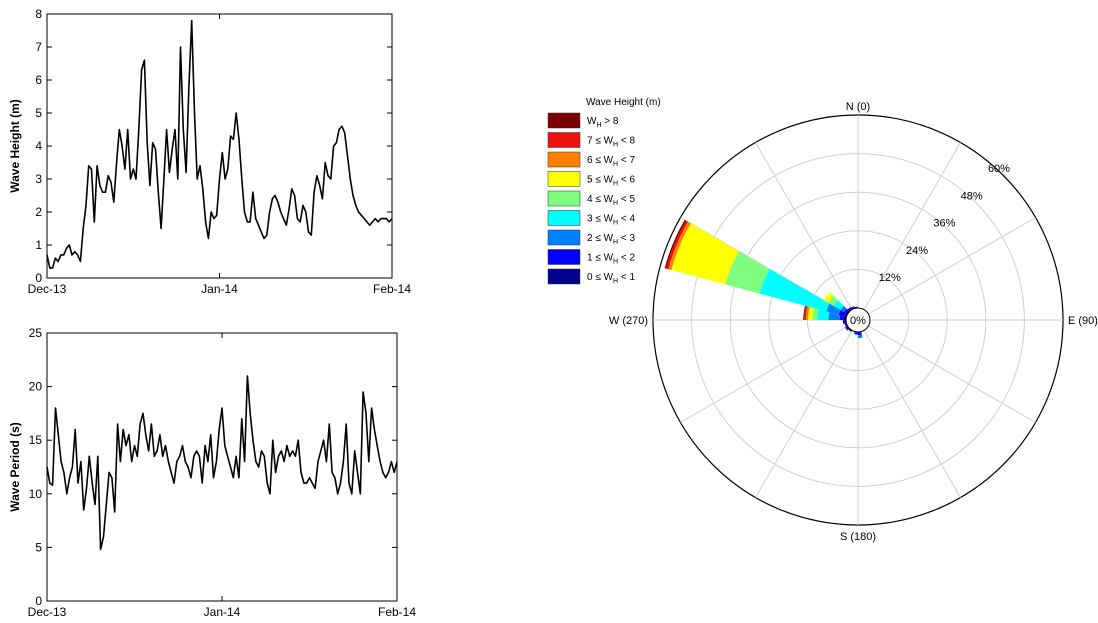  What do you see at coordinates (610, 121) in the screenshot?
I see `legend-label-range: > 8` at bounding box center [610, 121].